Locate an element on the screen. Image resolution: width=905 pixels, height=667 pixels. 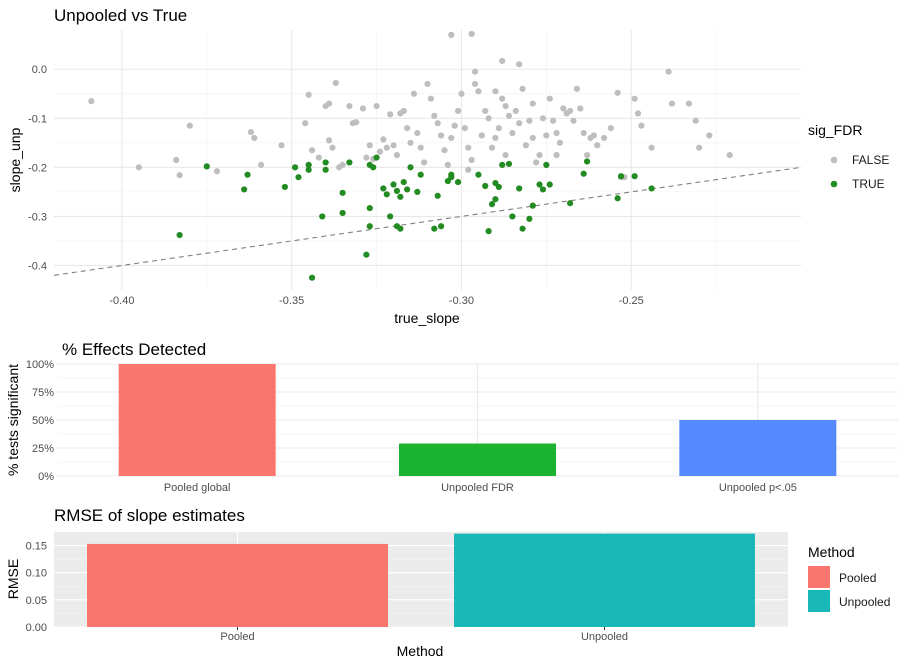
legend-label-pooled: Pooled is located at coordinates (857, 578).